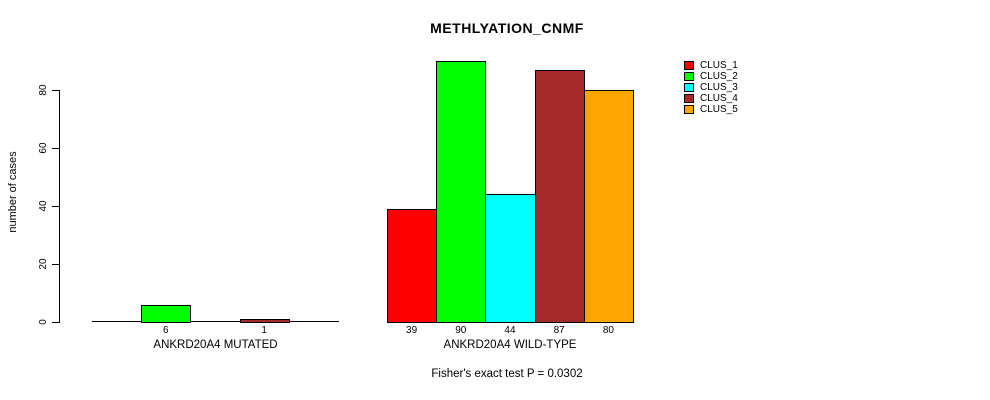 The image size is (990, 400). Describe the element at coordinates (719, 109) in the screenshot. I see `legend-label: CLUS_5` at that location.